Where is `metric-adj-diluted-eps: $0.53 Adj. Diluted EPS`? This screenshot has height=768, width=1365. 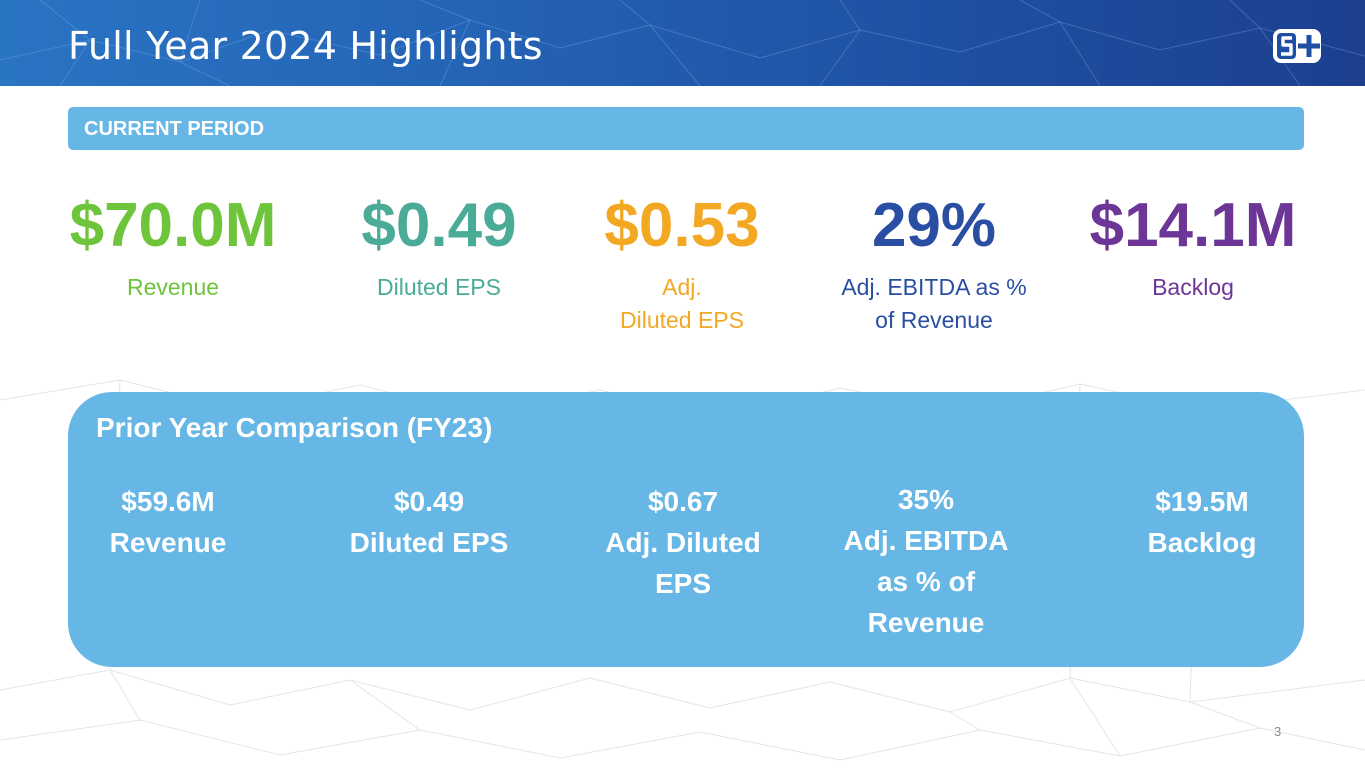 metric-adj-diluted-eps: $0.53 Adj. Diluted EPS is located at coordinates (682, 263).